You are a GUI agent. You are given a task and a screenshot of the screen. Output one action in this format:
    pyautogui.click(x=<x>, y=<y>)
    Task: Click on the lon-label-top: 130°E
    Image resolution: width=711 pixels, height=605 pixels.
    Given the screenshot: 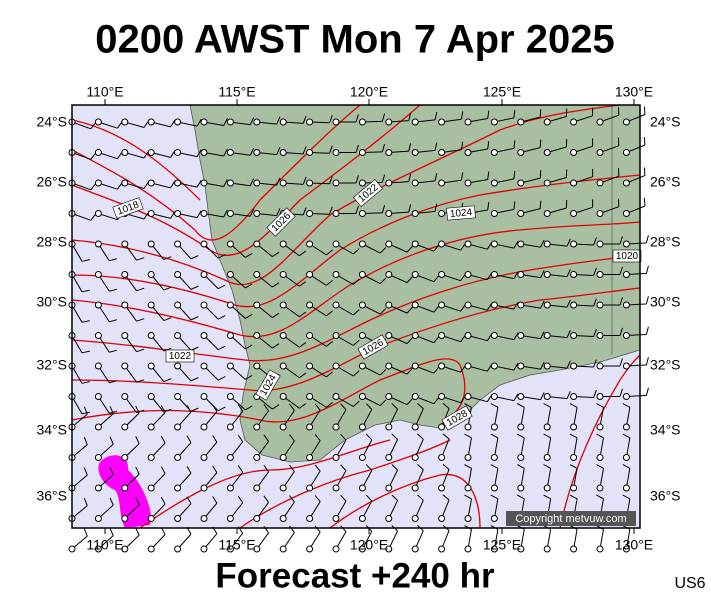 What is the action you would take?
    pyautogui.click(x=634, y=92)
    